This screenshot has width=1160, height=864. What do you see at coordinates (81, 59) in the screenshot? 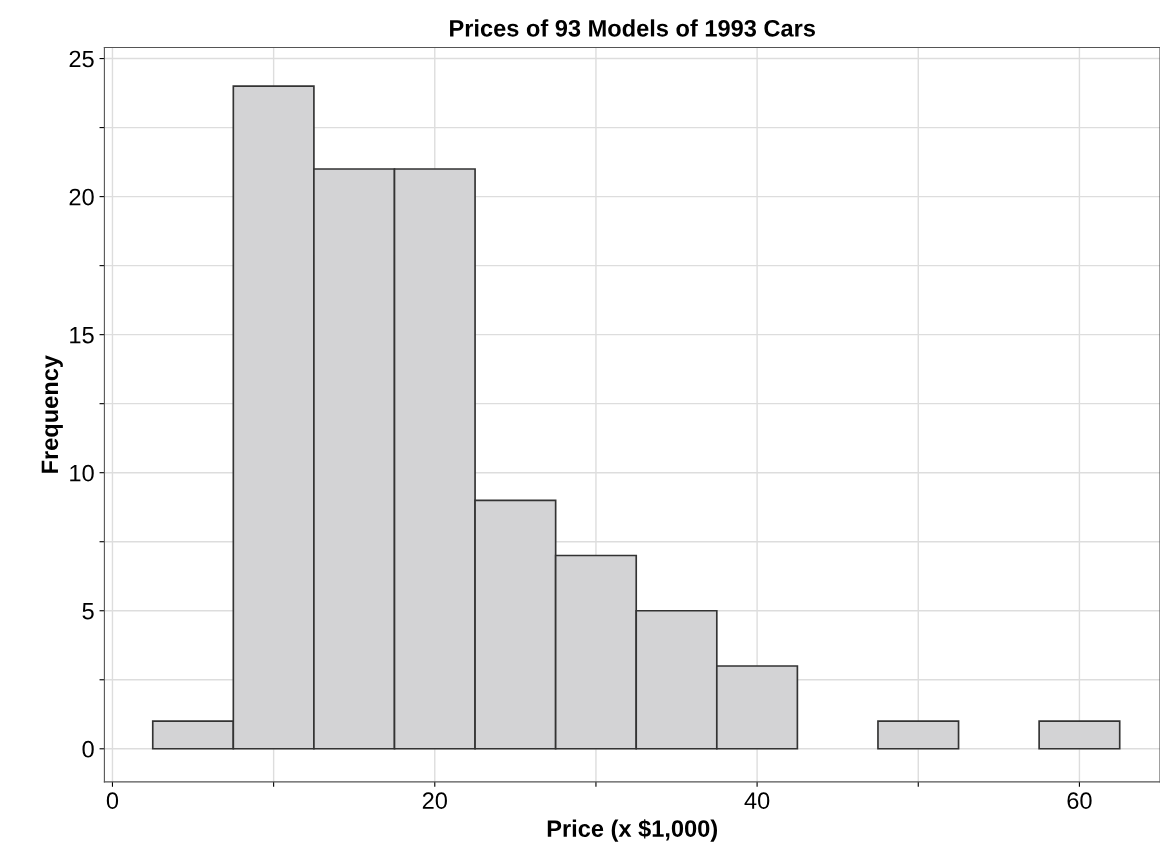
I see `y-tick-label: 25` at bounding box center [81, 59].